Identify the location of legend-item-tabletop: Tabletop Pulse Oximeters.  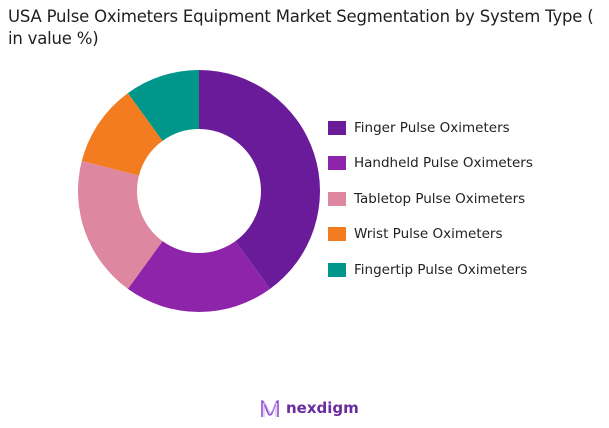
(430, 199).